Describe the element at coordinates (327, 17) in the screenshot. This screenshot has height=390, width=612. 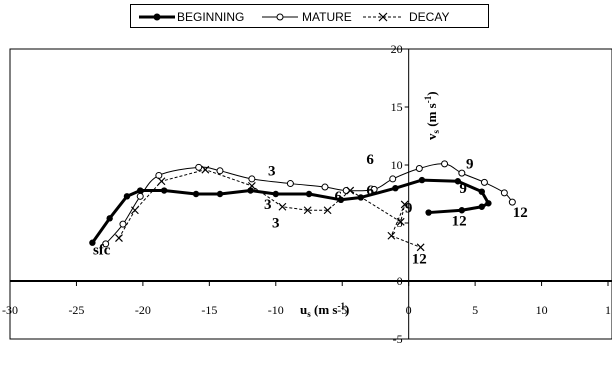
I see `legend-label-mature: MATURE` at that location.